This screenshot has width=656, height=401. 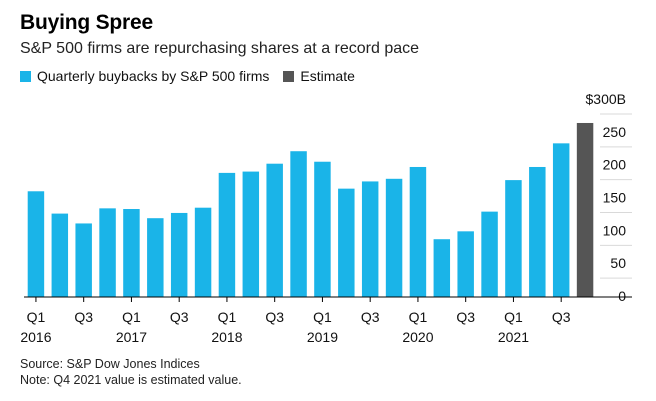 I want to click on y-tick-label: 0, so click(x=622, y=296).